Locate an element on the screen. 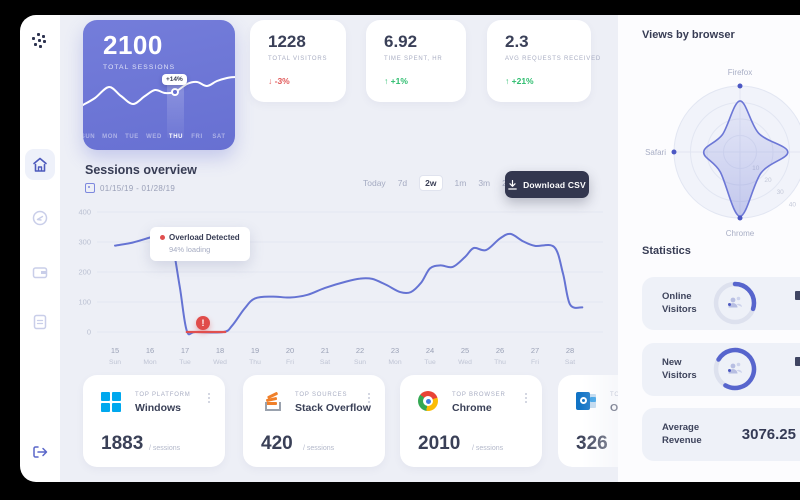  filter-1m: 1m is located at coordinates (460, 183).